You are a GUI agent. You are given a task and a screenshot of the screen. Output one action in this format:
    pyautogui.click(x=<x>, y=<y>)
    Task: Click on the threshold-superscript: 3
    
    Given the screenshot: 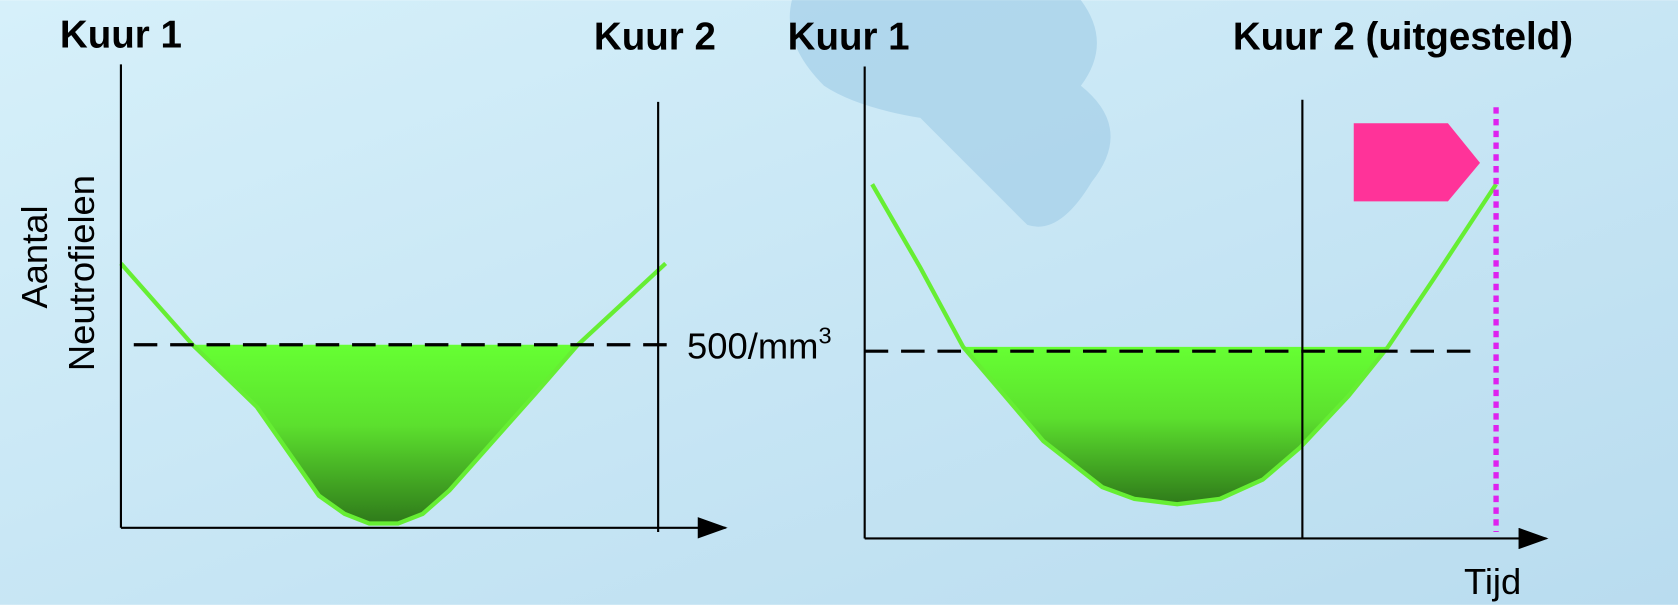 What is the action you would take?
    pyautogui.click(x=824, y=336)
    